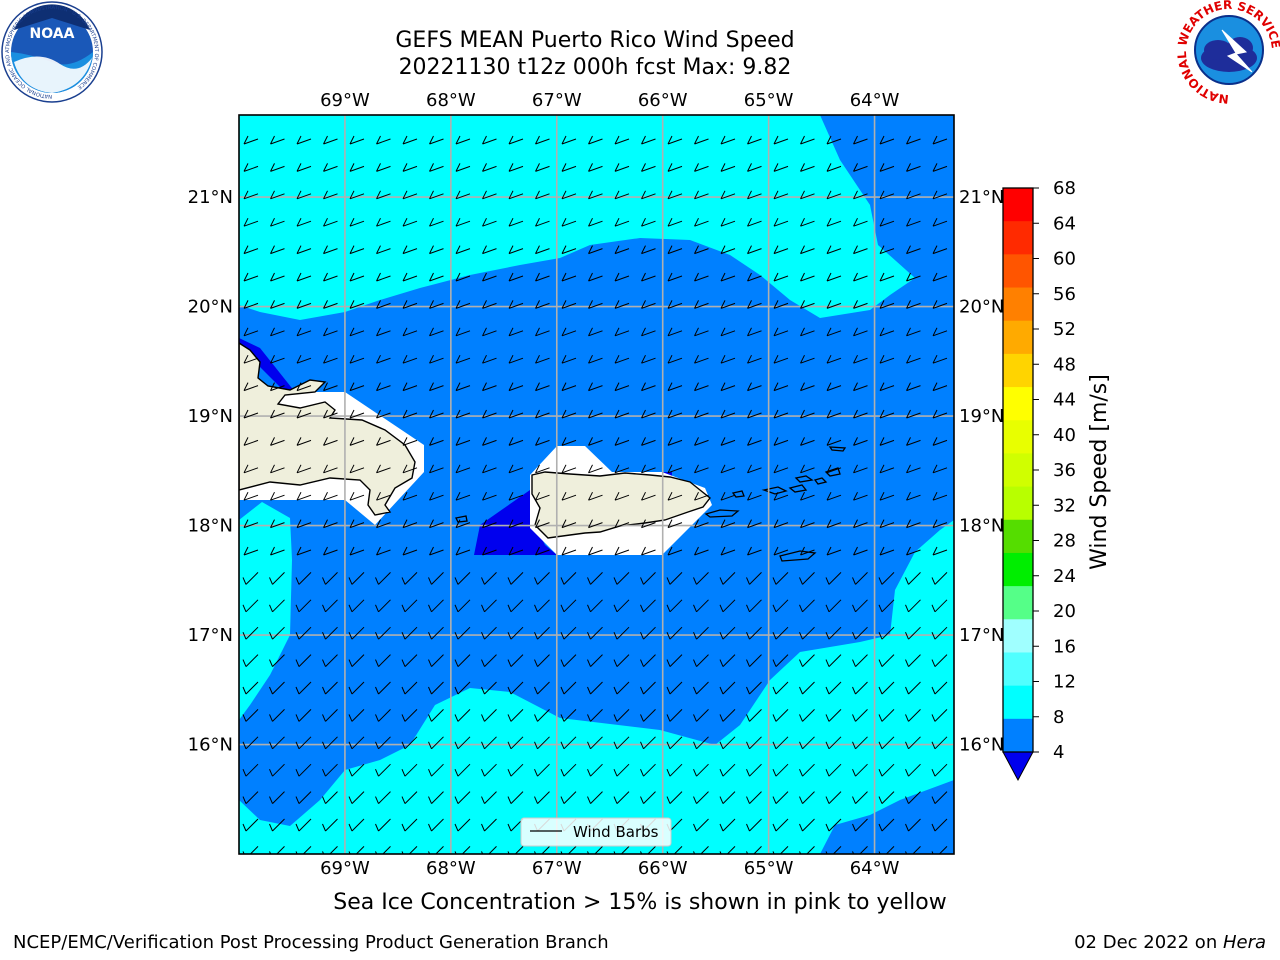 This screenshot has height=960, width=1280. I want to click on lat-tick-label-left: 16°N, so click(210, 745).